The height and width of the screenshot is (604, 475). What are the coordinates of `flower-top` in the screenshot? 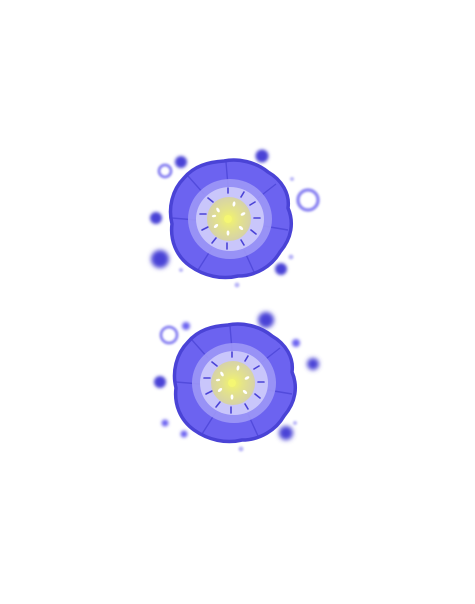 It's located at (235, 218).